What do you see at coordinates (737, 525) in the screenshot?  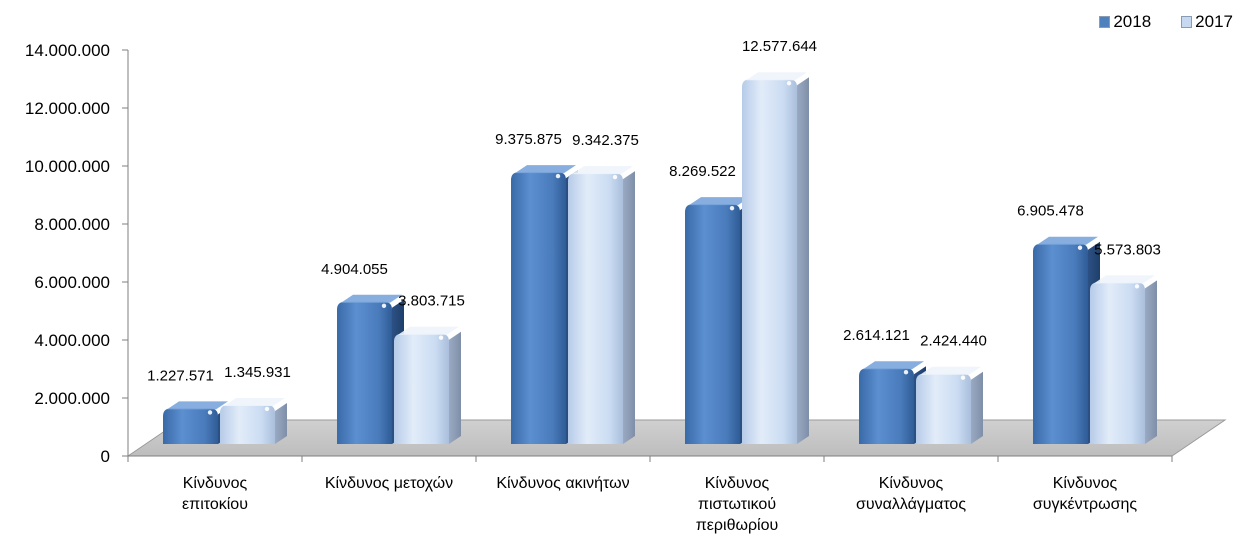 I see `x-category-label: περιθωρίου` at bounding box center [737, 525].